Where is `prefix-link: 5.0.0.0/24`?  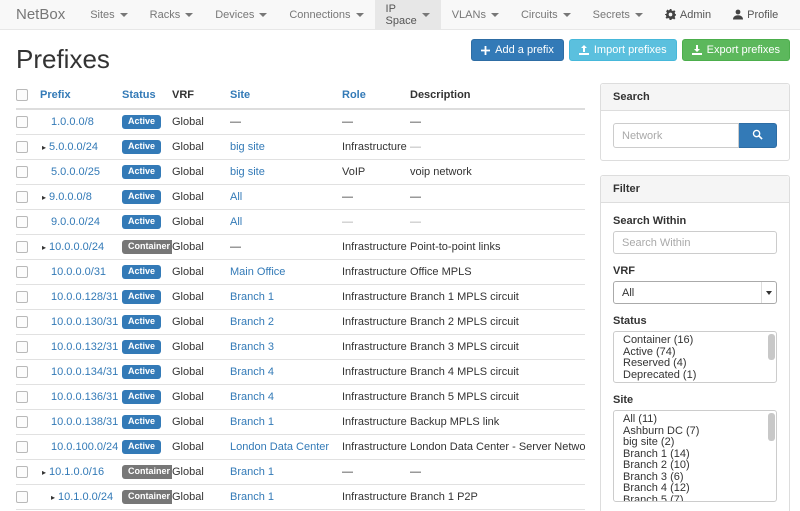
prefix-link: 5.0.0.0/24 is located at coordinates (73, 147).